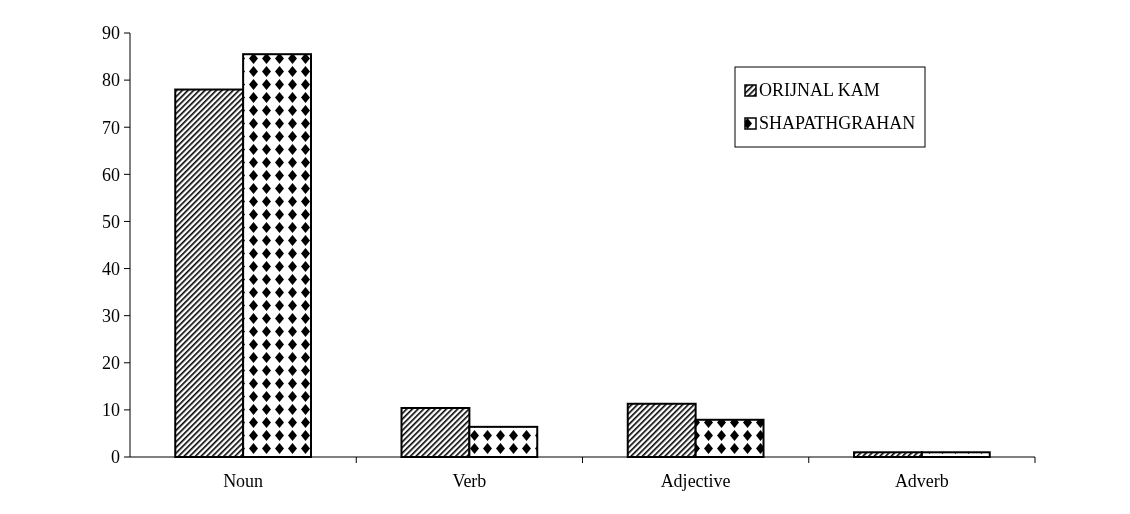 The width and height of the screenshot is (1130, 514). Describe the element at coordinates (111, 33) in the screenshot. I see `y-tick-label: 90` at that location.